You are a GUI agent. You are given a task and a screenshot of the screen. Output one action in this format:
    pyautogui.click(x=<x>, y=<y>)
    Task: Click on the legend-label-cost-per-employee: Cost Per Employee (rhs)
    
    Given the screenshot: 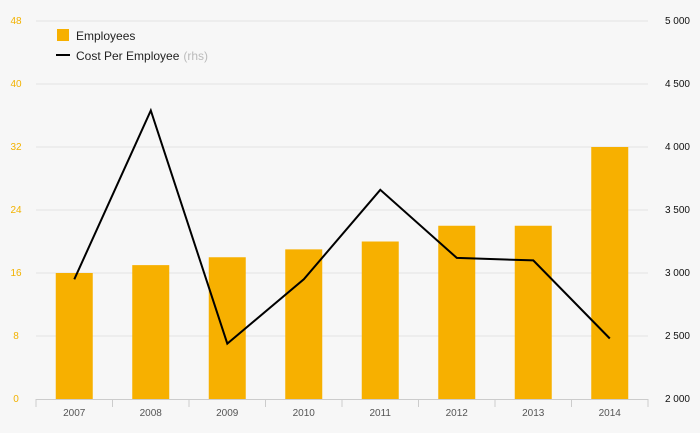 What is the action you would take?
    pyautogui.click(x=142, y=56)
    